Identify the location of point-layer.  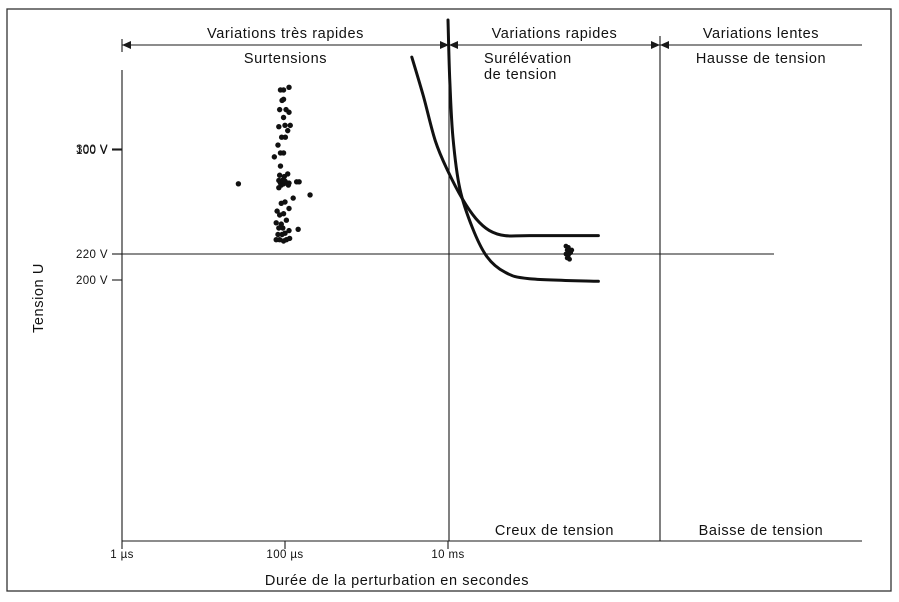
(405, 173).